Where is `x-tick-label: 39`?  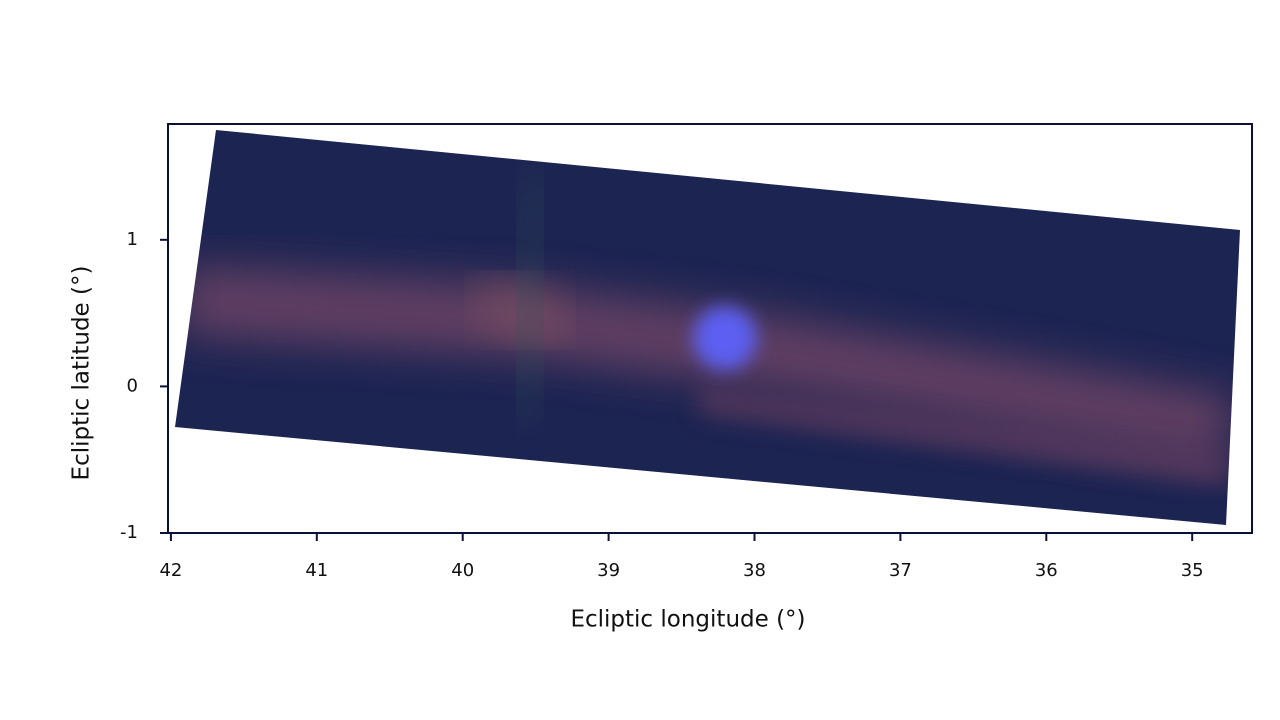
x-tick-label: 39 is located at coordinates (608, 570).